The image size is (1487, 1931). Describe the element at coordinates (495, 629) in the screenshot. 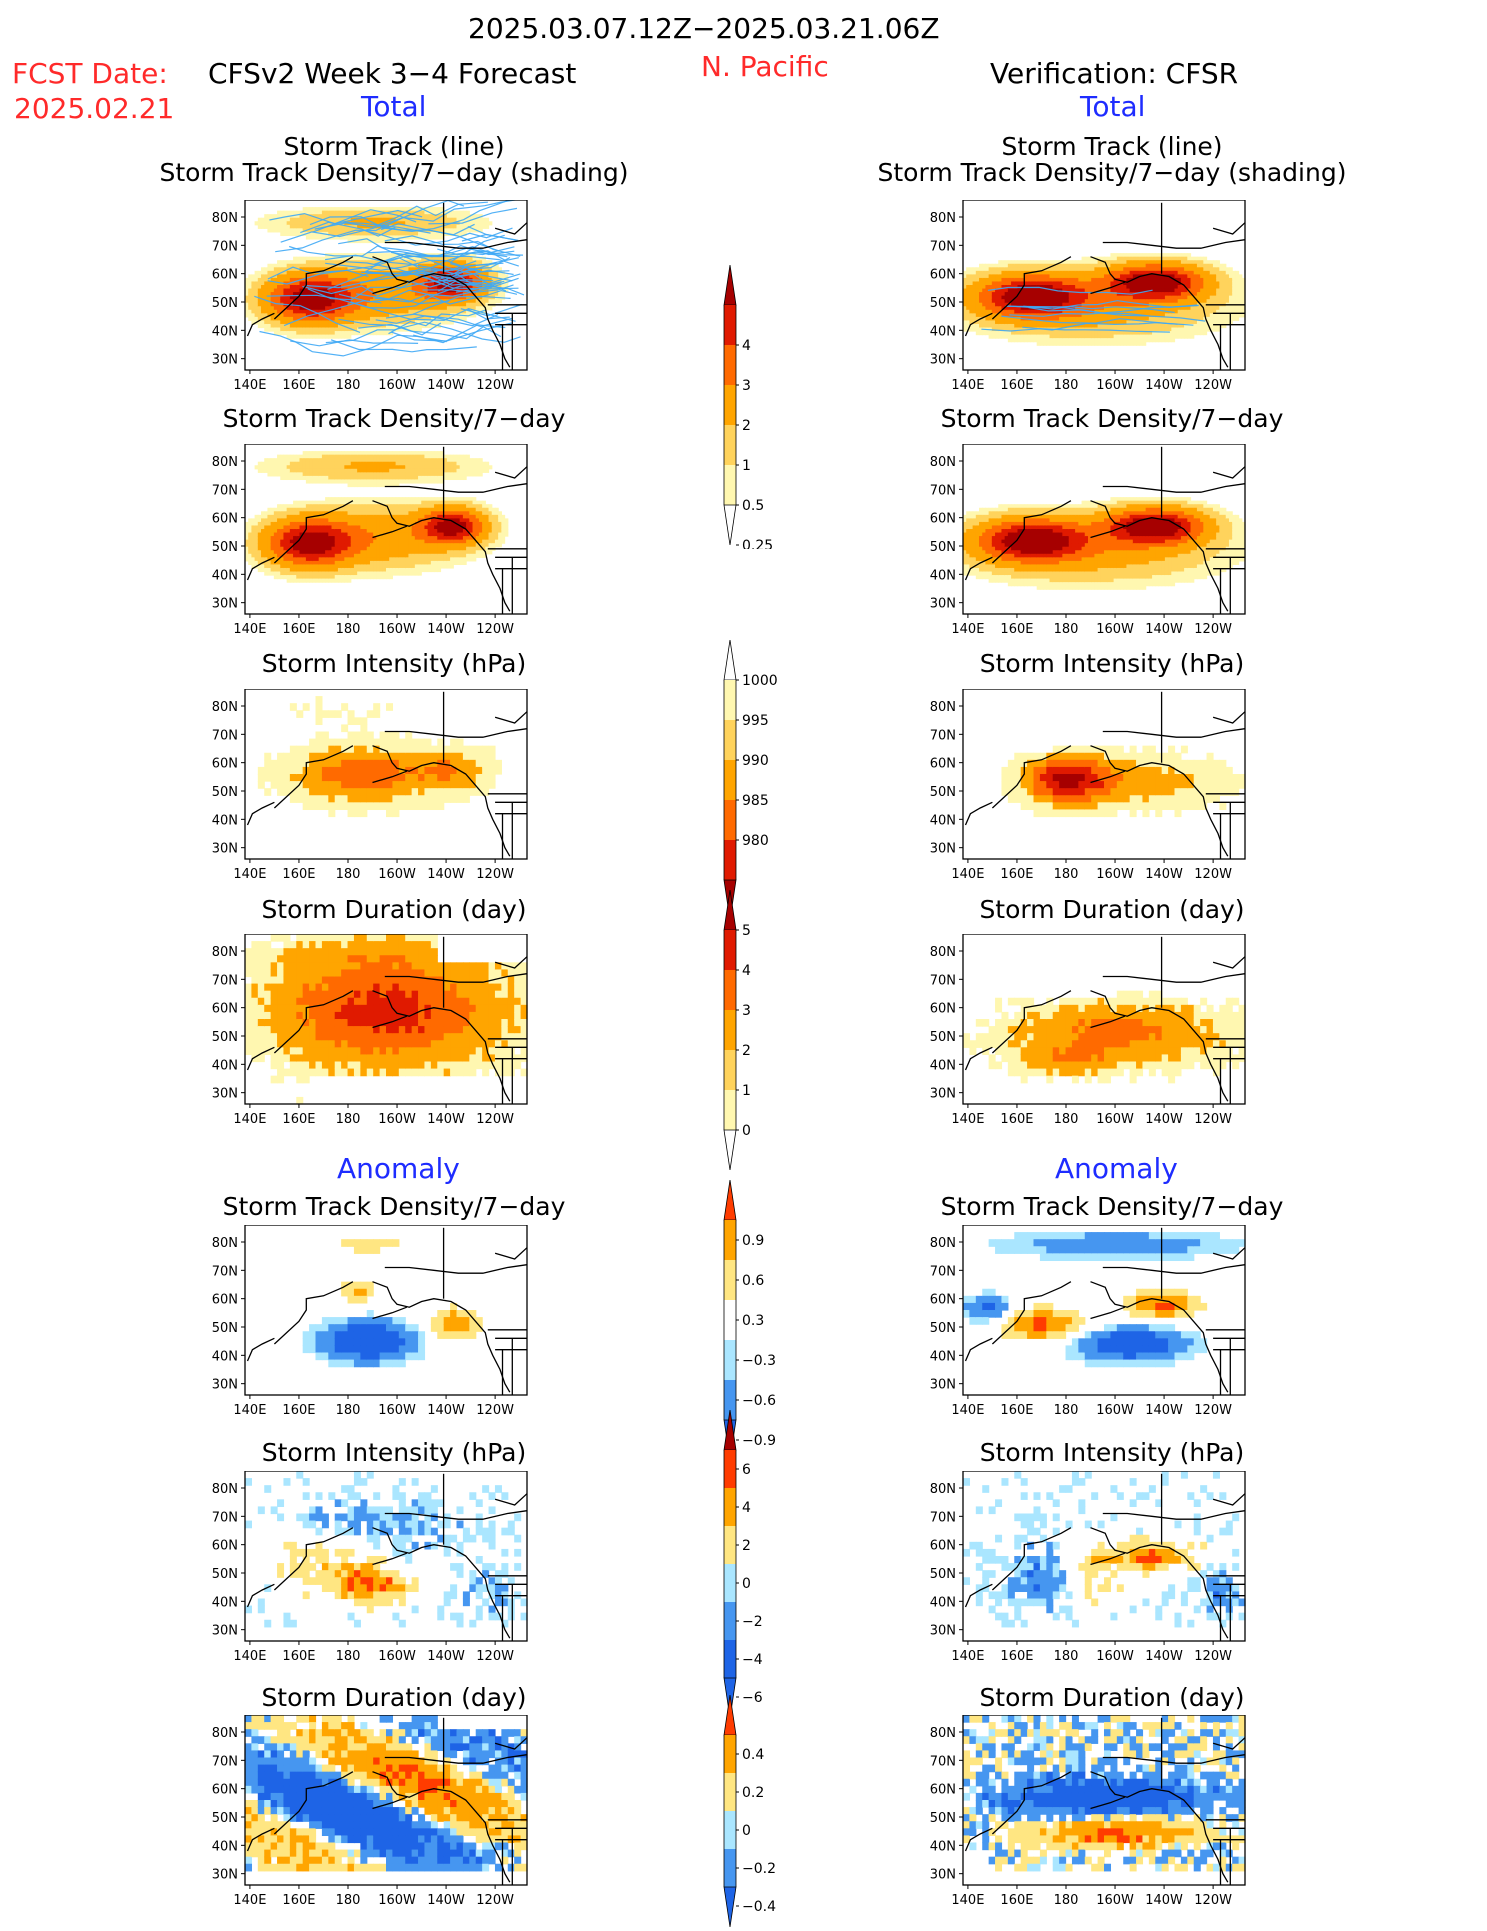

I see `x-tick-label: 120W` at that location.